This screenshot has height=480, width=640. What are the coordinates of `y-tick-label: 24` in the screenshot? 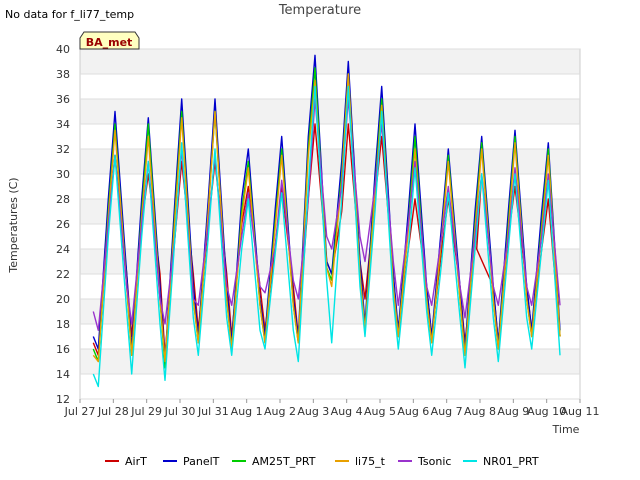 It's located at (63, 249).